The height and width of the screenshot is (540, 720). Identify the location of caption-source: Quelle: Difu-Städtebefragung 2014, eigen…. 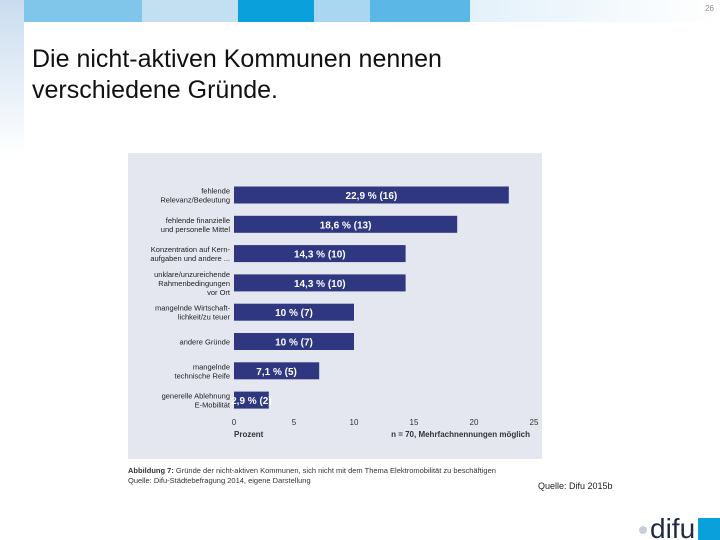
(219, 480).